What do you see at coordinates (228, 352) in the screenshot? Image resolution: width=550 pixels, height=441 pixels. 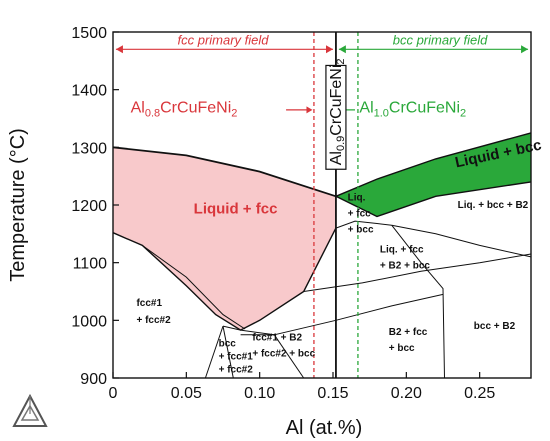 I see `fcc12-boundary-b` at bounding box center [228, 352].